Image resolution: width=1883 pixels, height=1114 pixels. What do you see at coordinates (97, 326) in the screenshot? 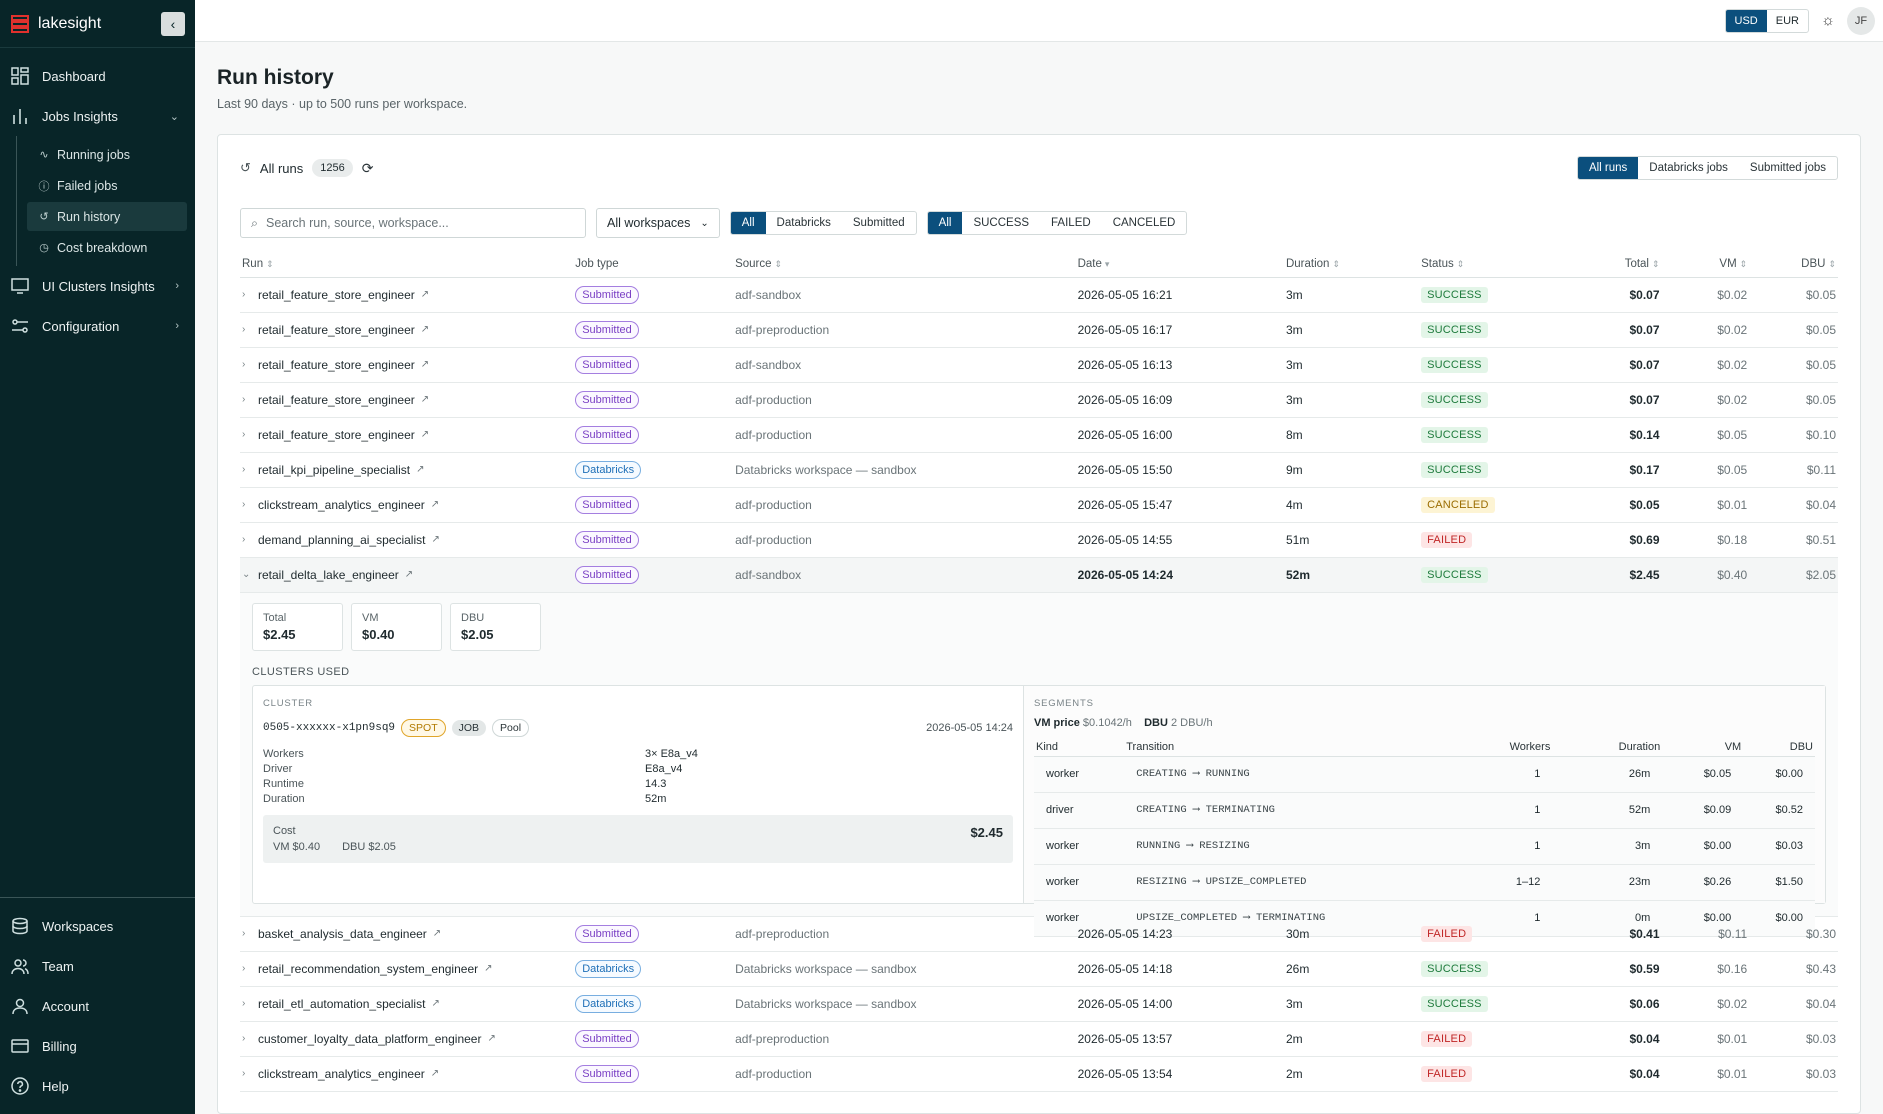
I see `sidebar-item-configuration: Configuration ›` at bounding box center [97, 326].